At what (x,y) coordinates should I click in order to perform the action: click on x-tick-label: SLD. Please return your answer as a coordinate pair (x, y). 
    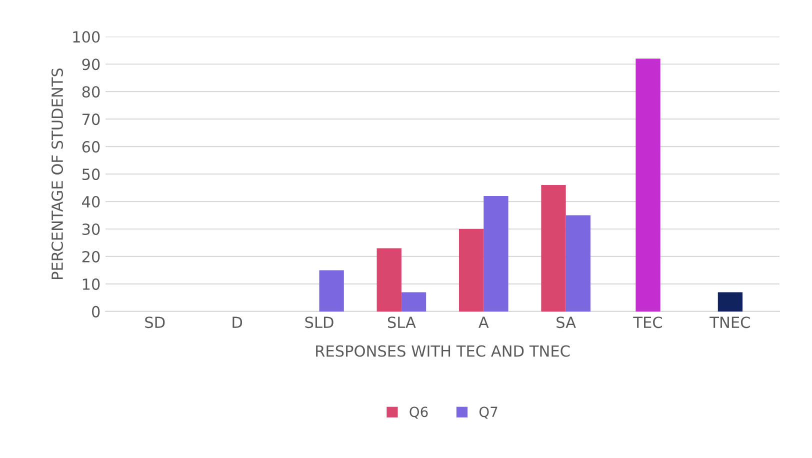
    Looking at the image, I should click on (319, 322).